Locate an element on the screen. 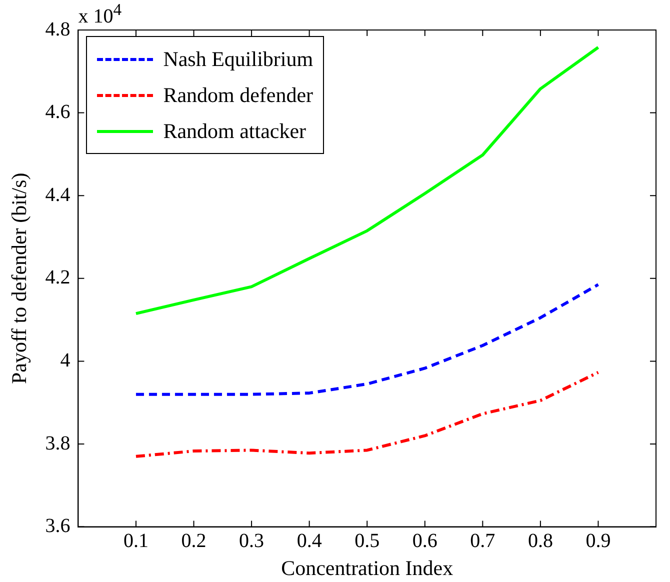 The image size is (670, 582). x-tick-label: 0.2 is located at coordinates (193, 541).